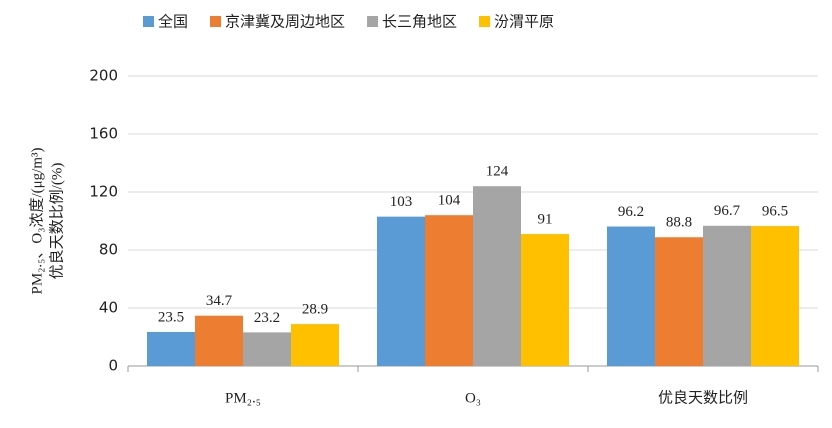 The height and width of the screenshot is (428, 832). What do you see at coordinates (401, 202) in the screenshot?
I see `value-label: 103` at bounding box center [401, 202].